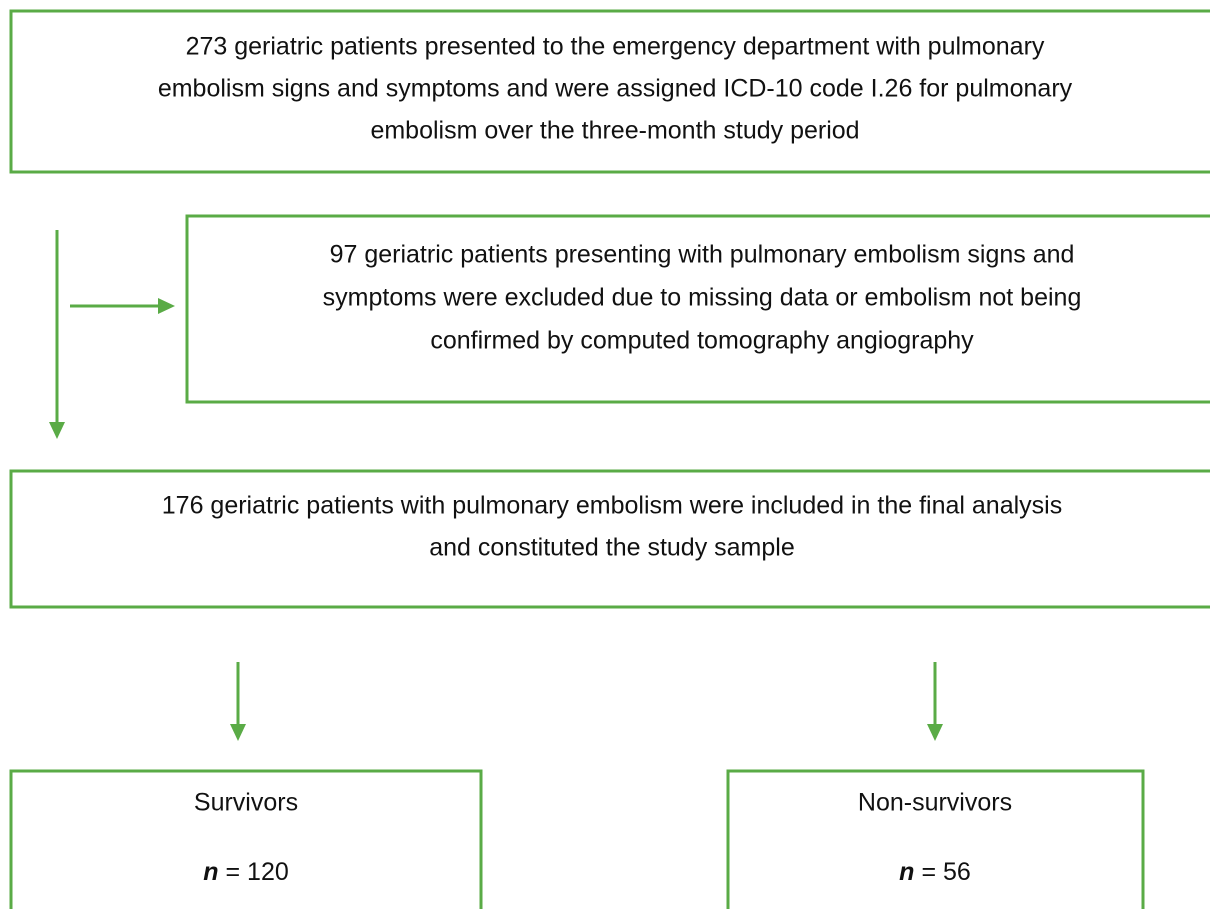 This screenshot has width=1210, height=909. I want to click on box-survivors, so click(246, 839).